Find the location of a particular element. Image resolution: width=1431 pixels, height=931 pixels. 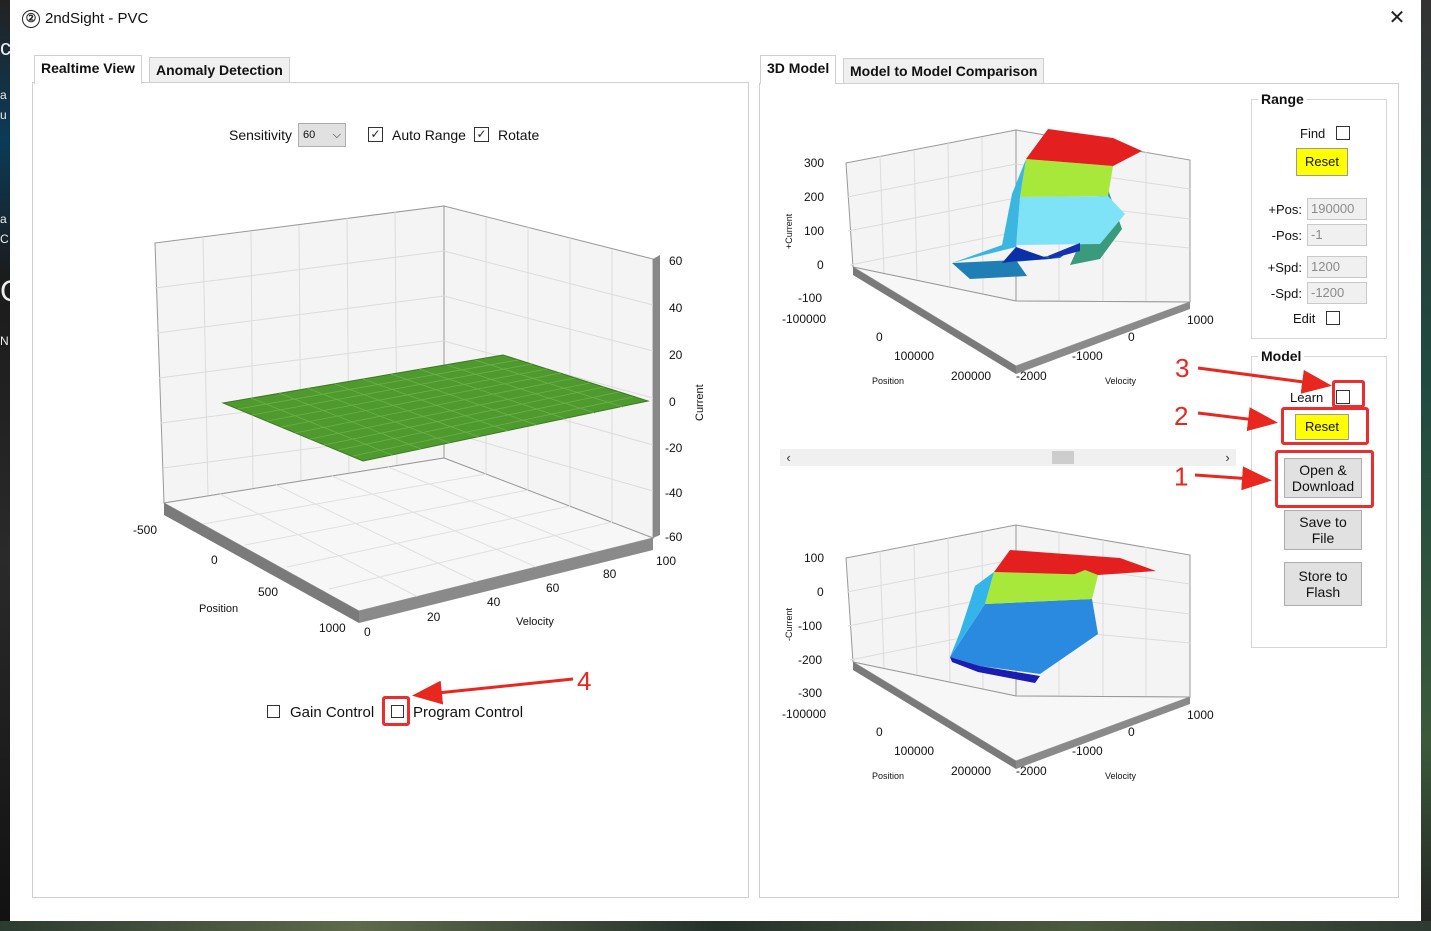

bot-z-tick-neg100: -100 is located at coordinates (810, 626).